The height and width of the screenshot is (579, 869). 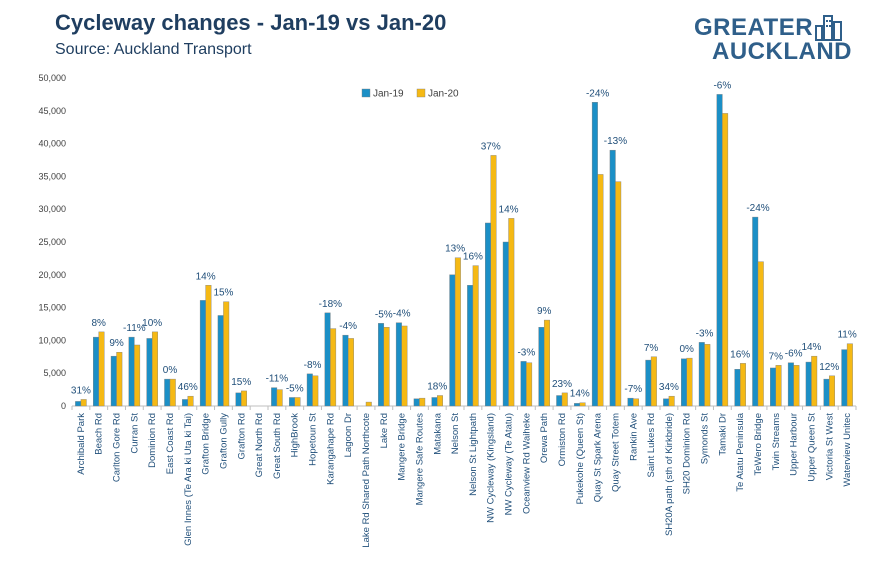 I want to click on x-tick-label: Waterview Unitec, so click(x=847, y=450).